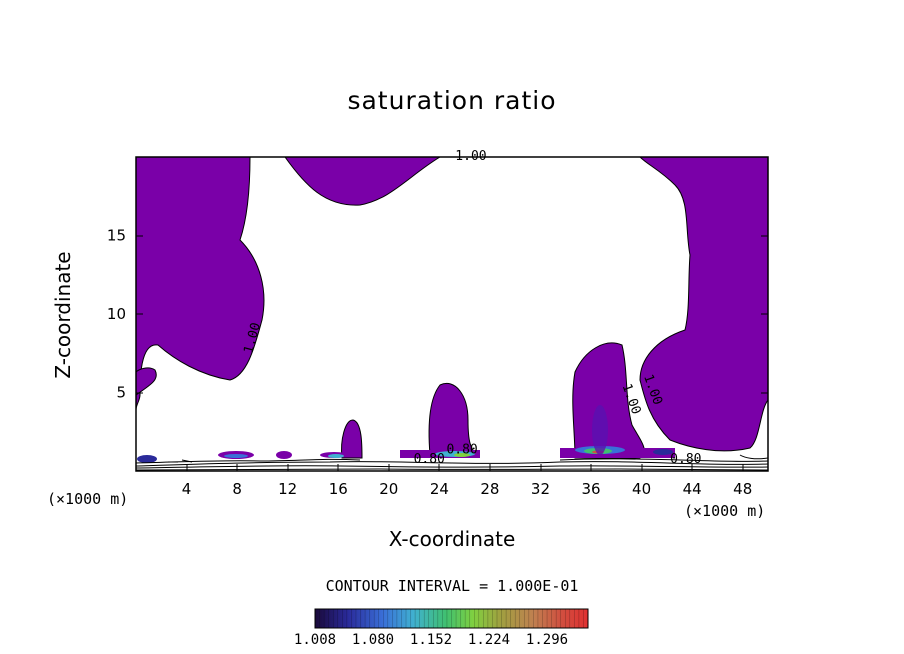 The height and width of the screenshot is (654, 904). I want to click on colorbar-tick-label: 1.080, so click(373, 640).